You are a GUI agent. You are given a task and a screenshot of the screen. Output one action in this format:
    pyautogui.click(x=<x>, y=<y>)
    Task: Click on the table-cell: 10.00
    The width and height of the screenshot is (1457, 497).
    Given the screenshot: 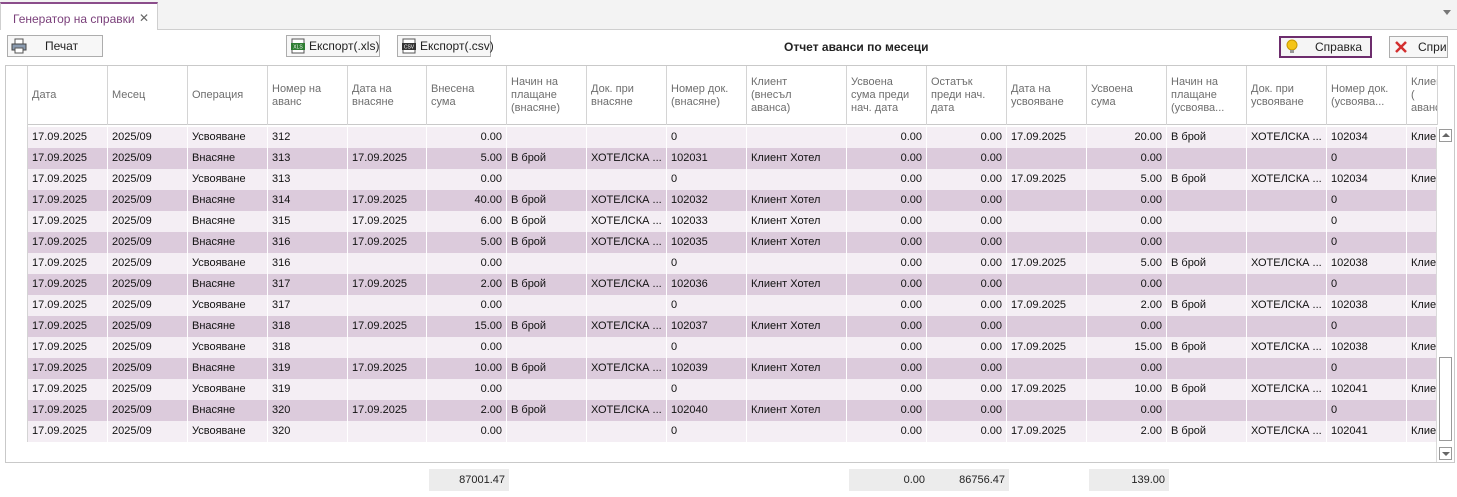 What is the action you would take?
    pyautogui.click(x=1127, y=389)
    